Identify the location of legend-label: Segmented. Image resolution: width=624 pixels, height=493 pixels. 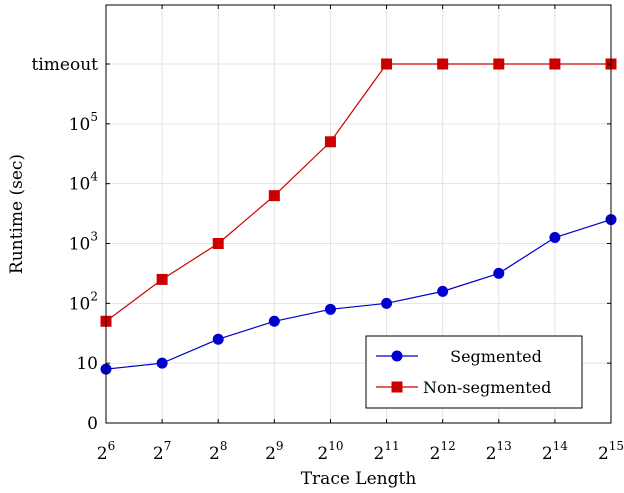
(496, 356).